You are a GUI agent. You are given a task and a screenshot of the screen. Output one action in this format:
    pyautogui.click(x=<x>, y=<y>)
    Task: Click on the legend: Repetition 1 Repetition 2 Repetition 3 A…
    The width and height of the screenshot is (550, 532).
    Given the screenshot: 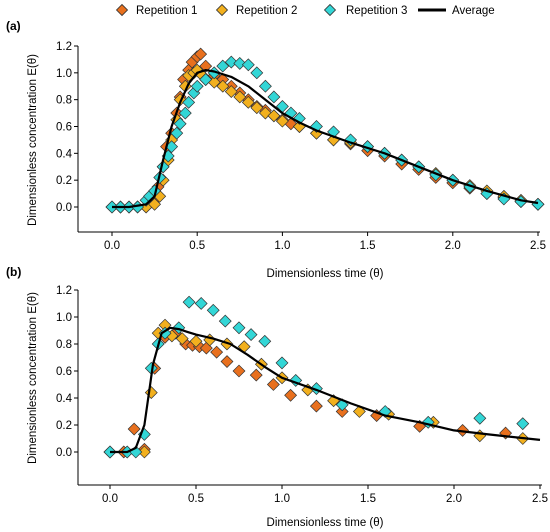 What is the action you would take?
    pyautogui.click(x=305, y=10)
    